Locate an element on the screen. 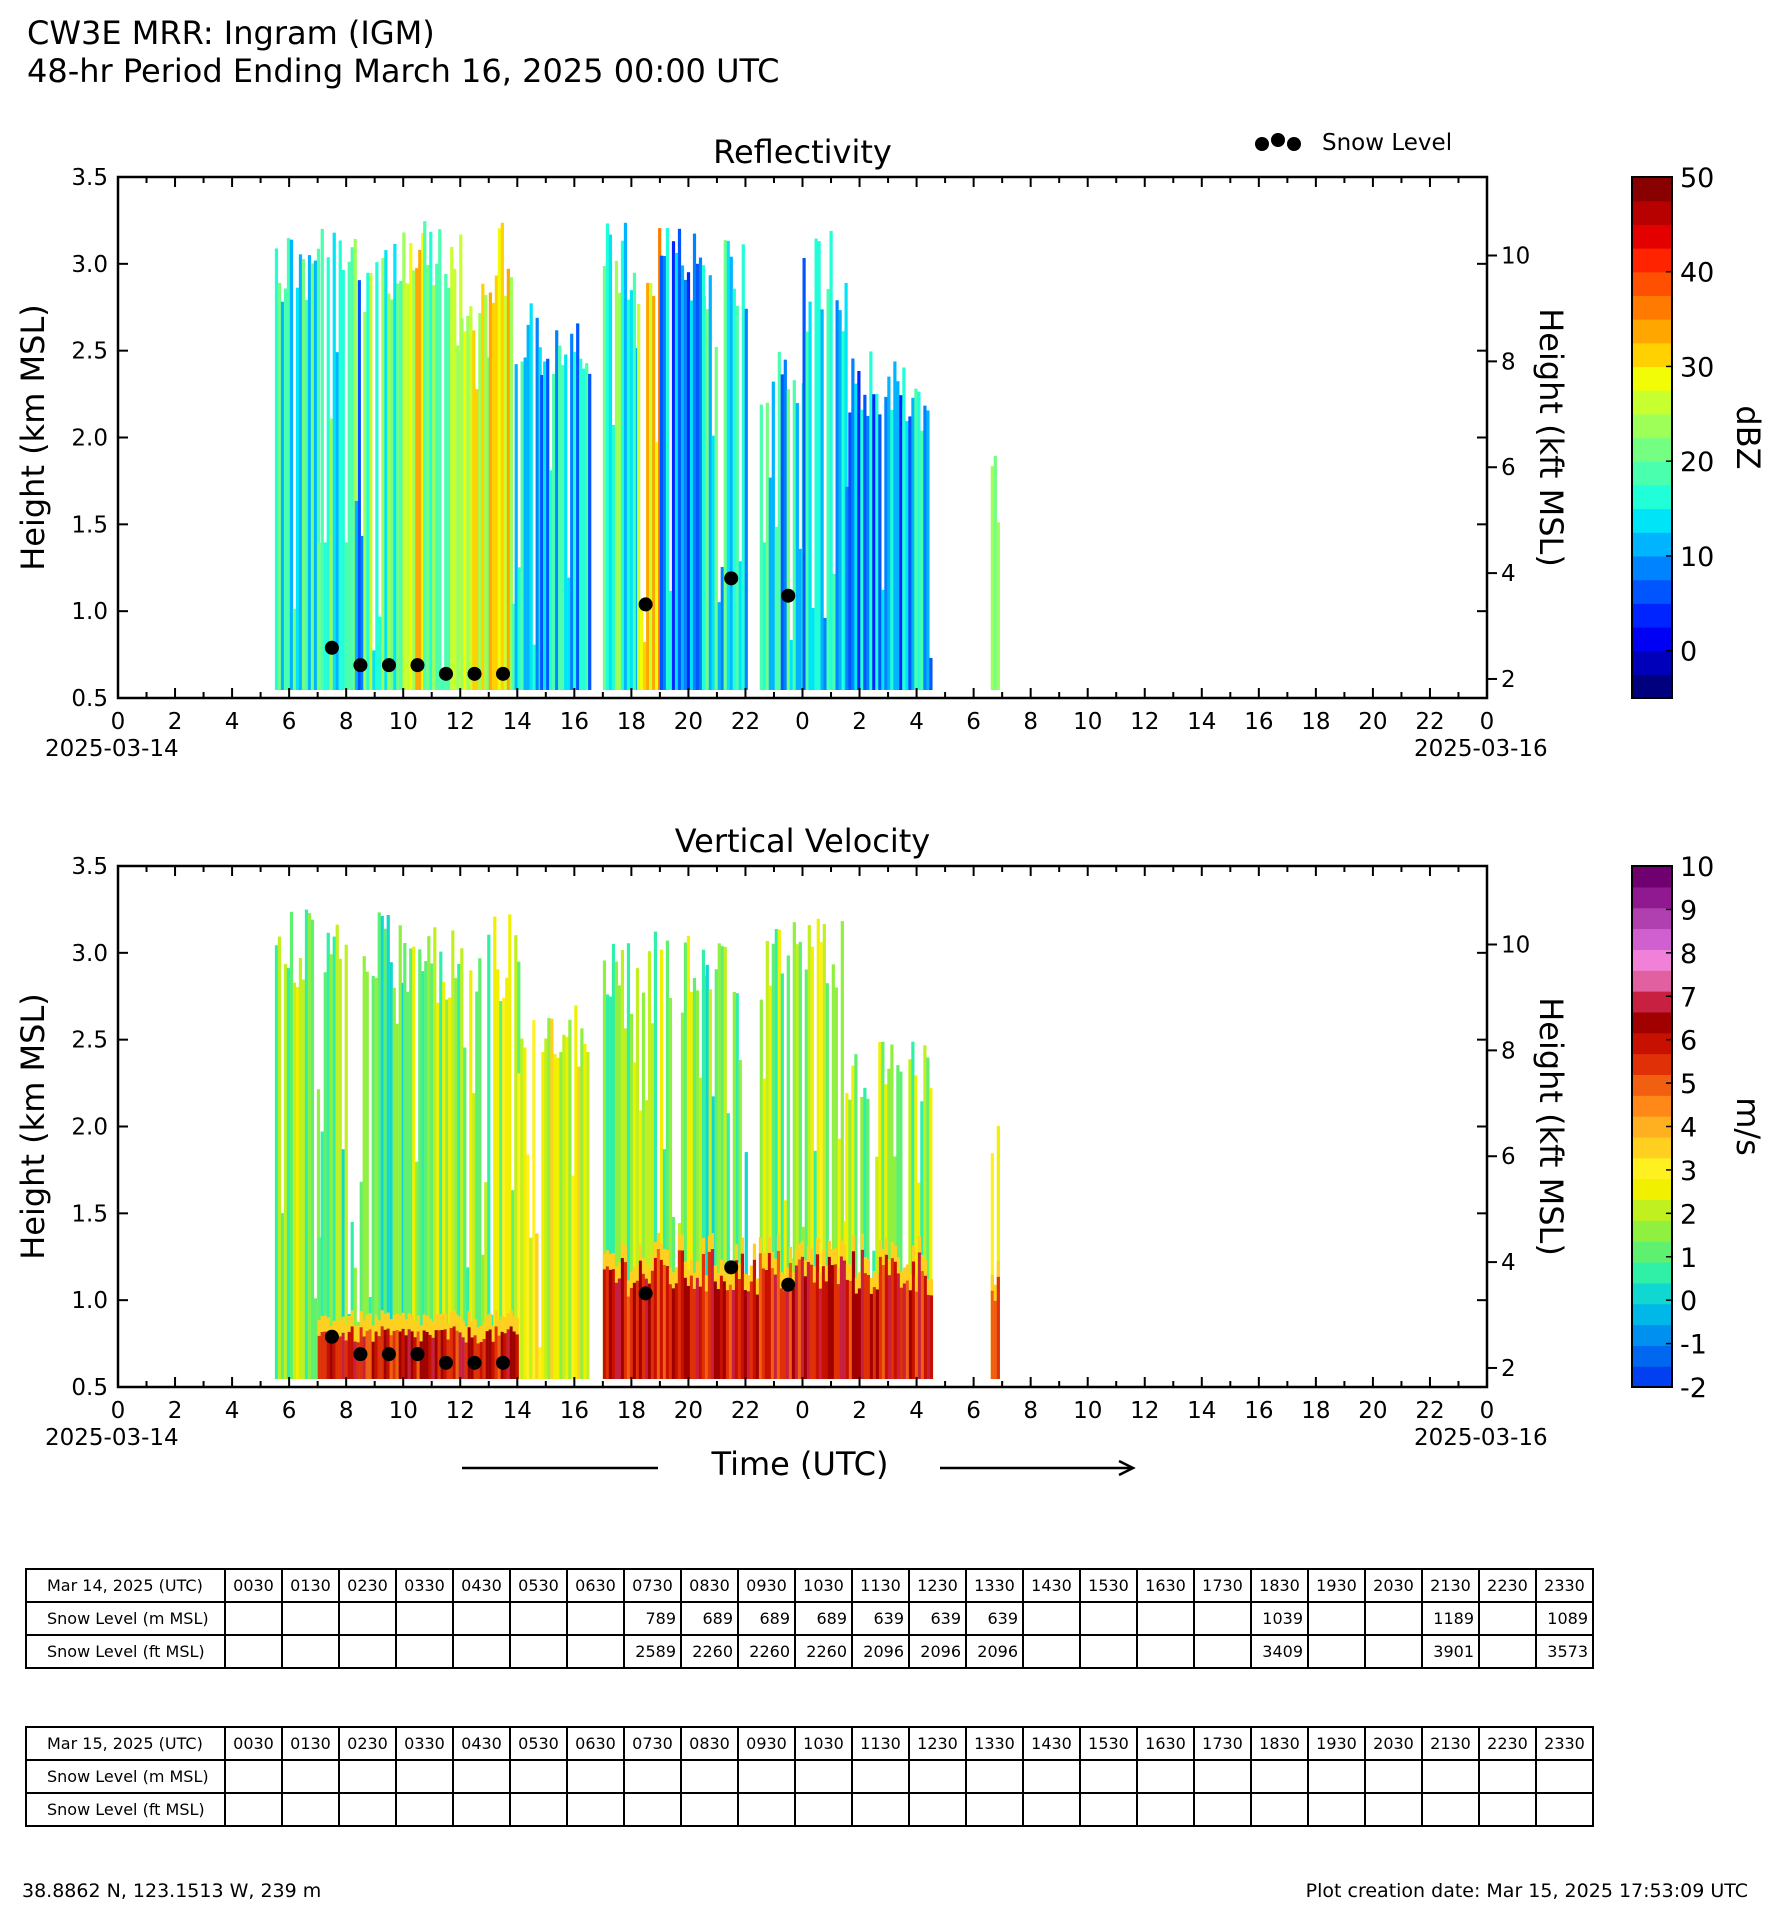  table-time-header: 1630 is located at coordinates (1165, 1743).